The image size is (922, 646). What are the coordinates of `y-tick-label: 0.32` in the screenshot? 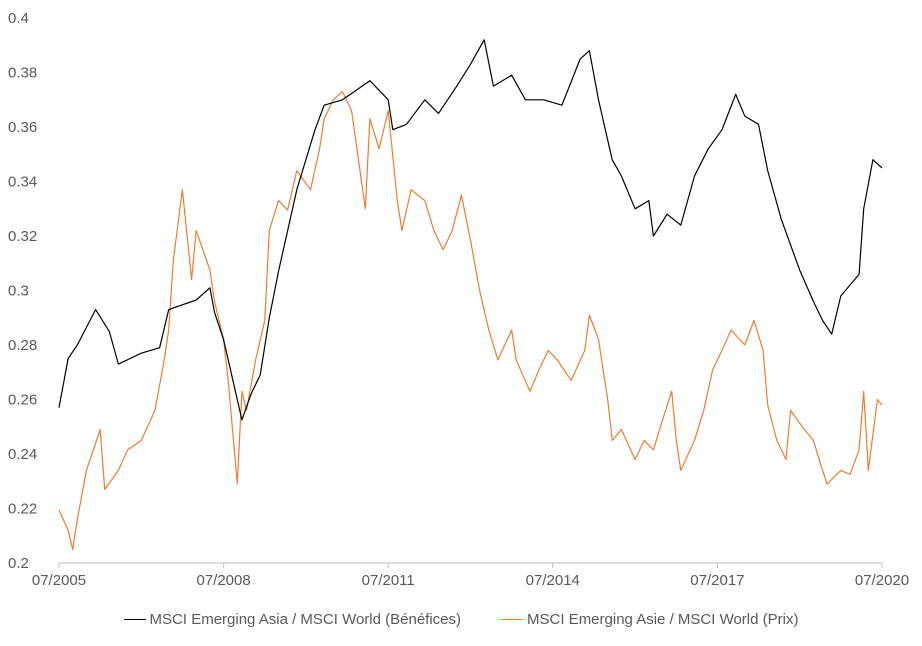 It's located at (22, 236).